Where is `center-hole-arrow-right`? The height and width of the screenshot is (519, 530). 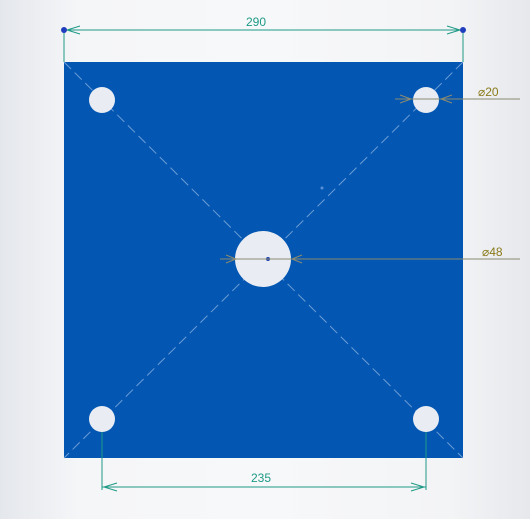
center-hole-arrow-right is located at coordinates (296, 259).